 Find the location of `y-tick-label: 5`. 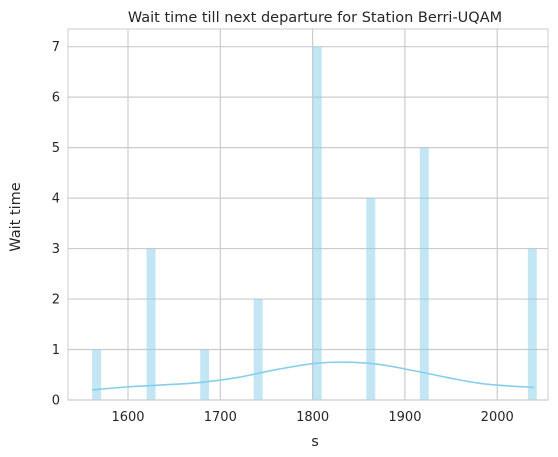

y-tick-label: 5 is located at coordinates (56, 148).